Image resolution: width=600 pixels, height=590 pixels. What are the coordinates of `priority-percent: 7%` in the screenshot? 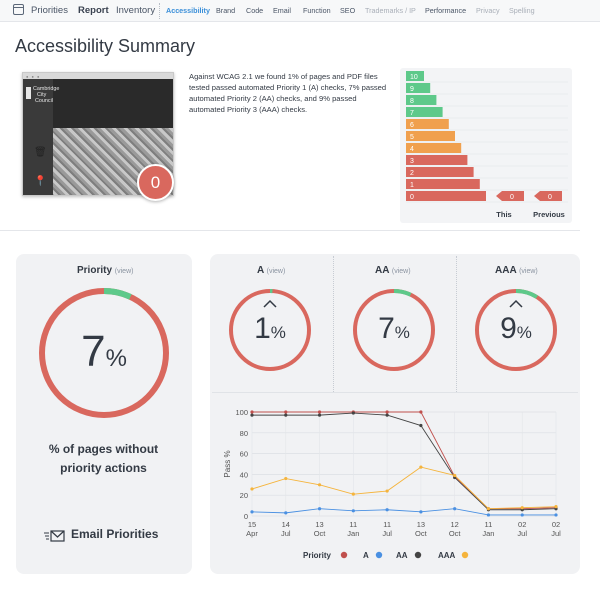 It's located at (104, 351).